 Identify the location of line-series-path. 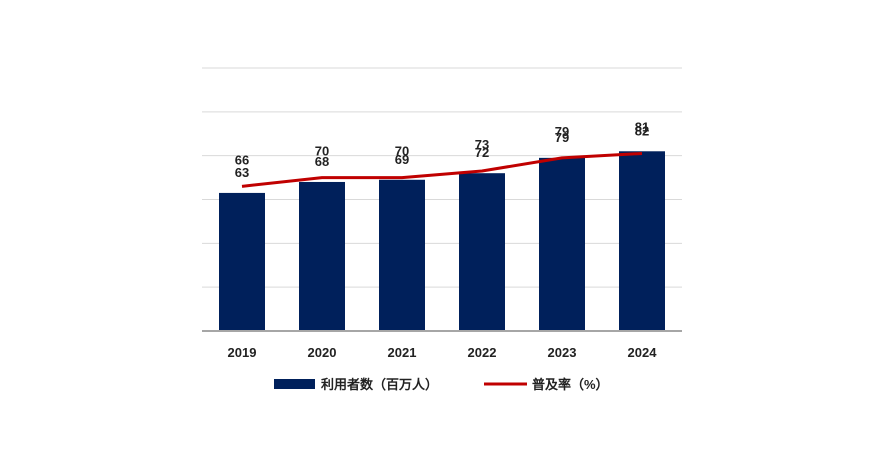
(442, 169).